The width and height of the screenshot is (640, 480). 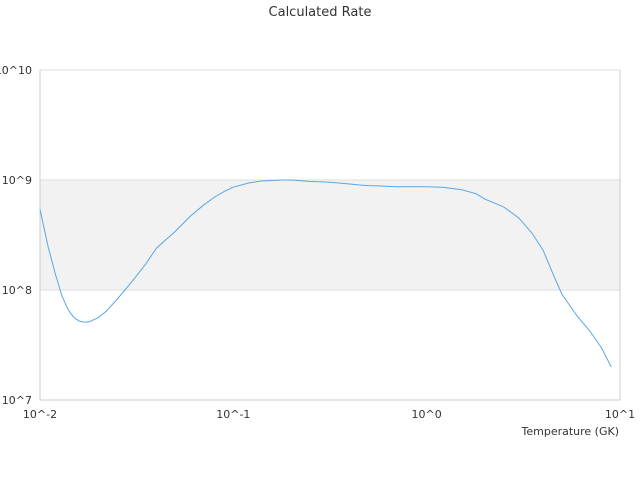 I want to click on y-tick-label: 10^10, so click(x=16, y=70).